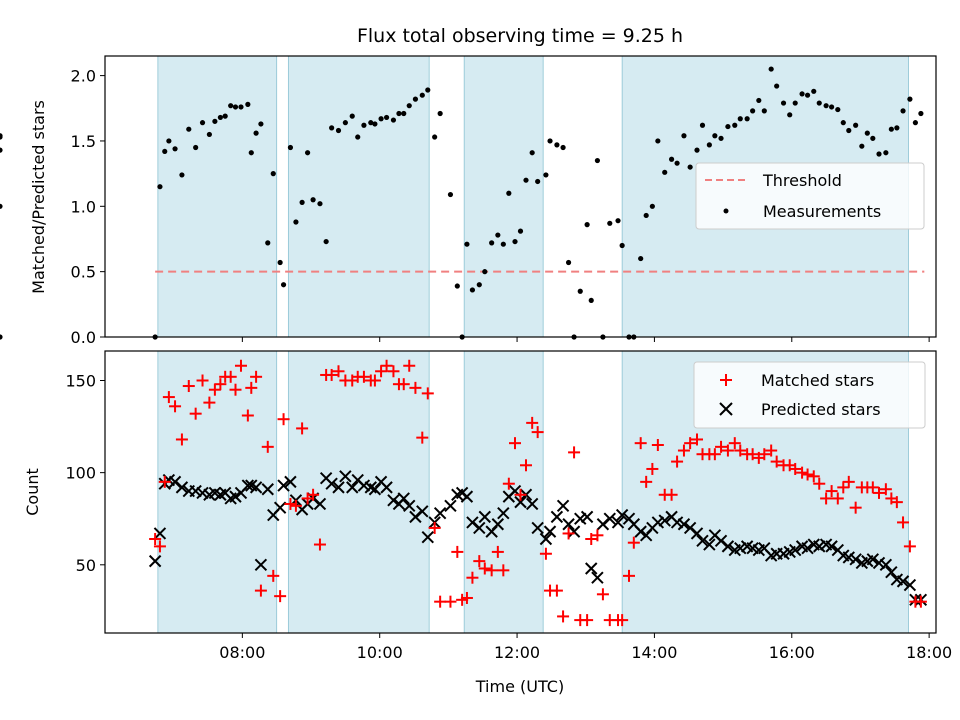 This screenshot has height=720, width=960. What do you see at coordinates (83, 206) in the screenshot?
I see `y-tick-label: 1.0` at bounding box center [83, 206].